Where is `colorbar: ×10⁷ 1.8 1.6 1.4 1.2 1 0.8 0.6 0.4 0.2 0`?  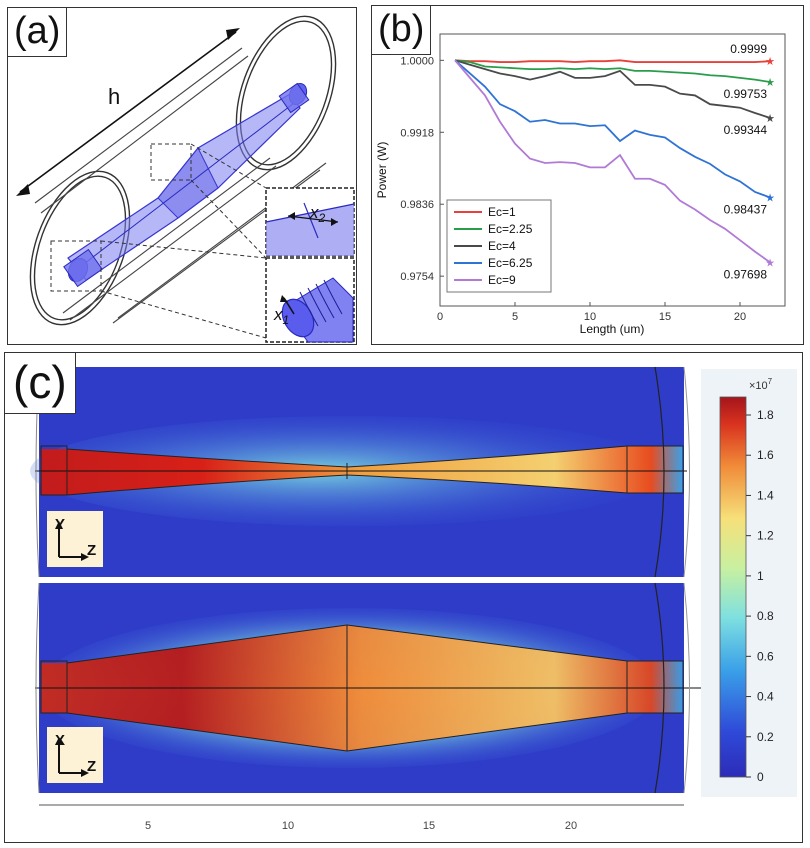
colorbar: ×10⁷ 1.8 1.6 1.4 1.2 1 0.8 0.6 0.4 0.2 0 is located at coordinates (749, 583).